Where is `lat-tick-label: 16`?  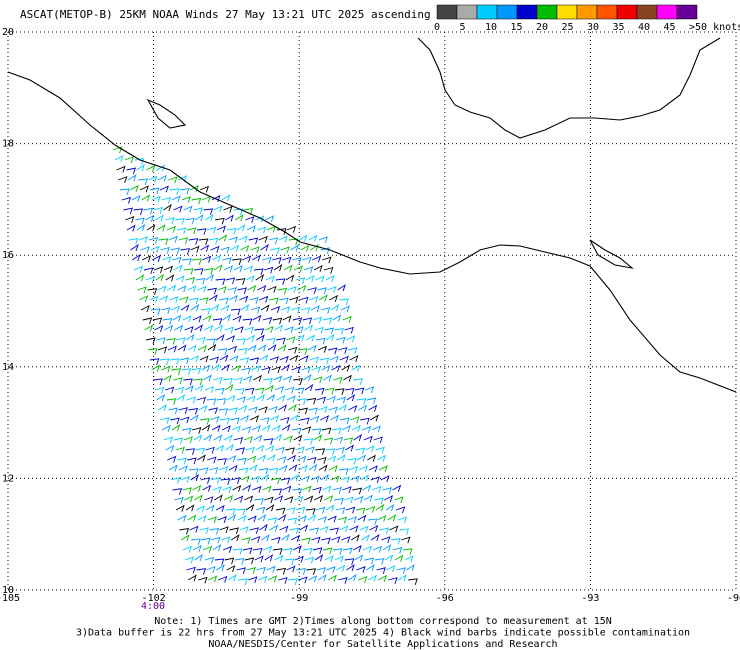 lat-tick-label: 16 is located at coordinates (8, 255).